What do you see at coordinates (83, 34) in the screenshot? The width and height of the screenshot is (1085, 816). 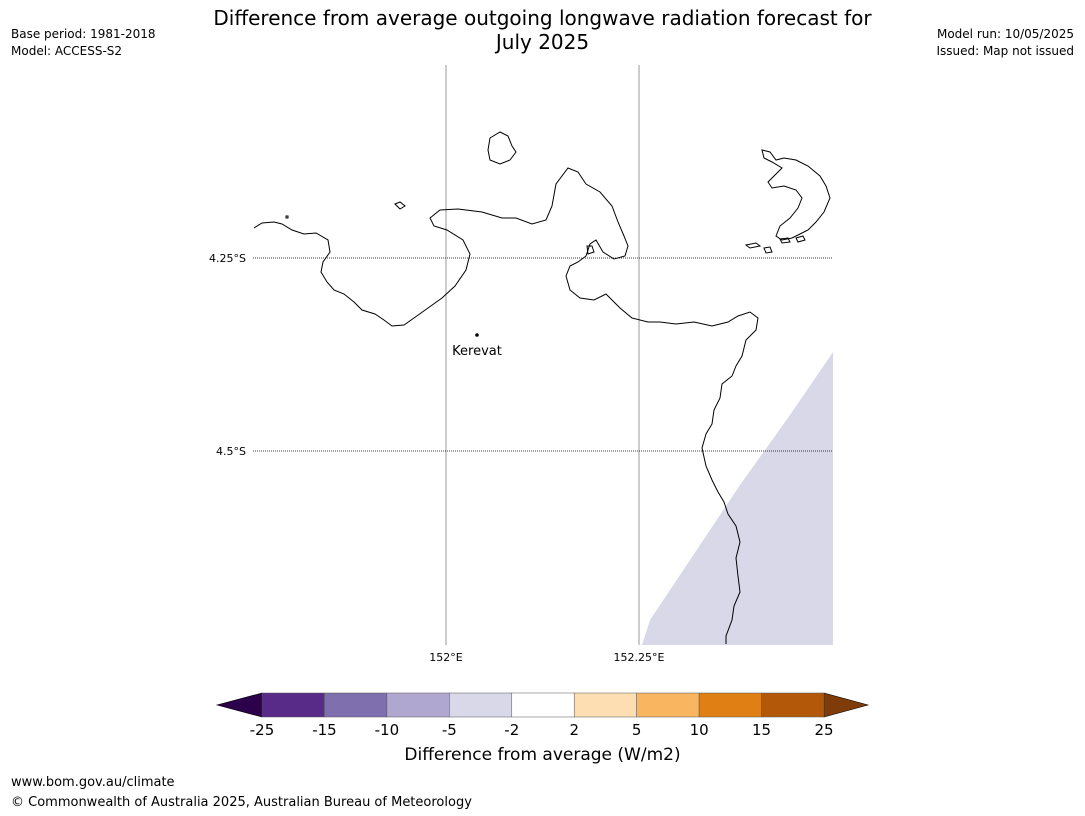 I see `base-period-text: Base period: 1981-2018` at bounding box center [83, 34].